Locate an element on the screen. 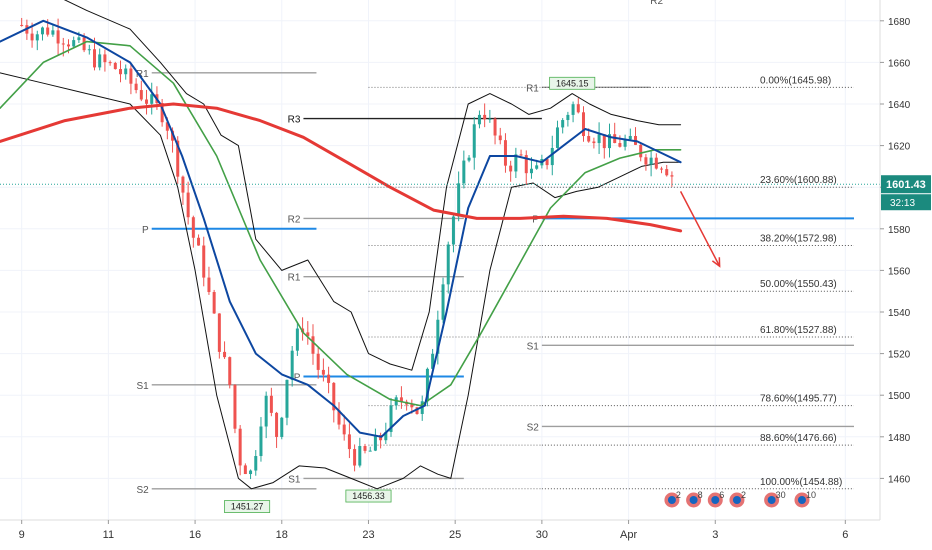  event-markers: 2 8 6 2 30 10 is located at coordinates (739, 499).